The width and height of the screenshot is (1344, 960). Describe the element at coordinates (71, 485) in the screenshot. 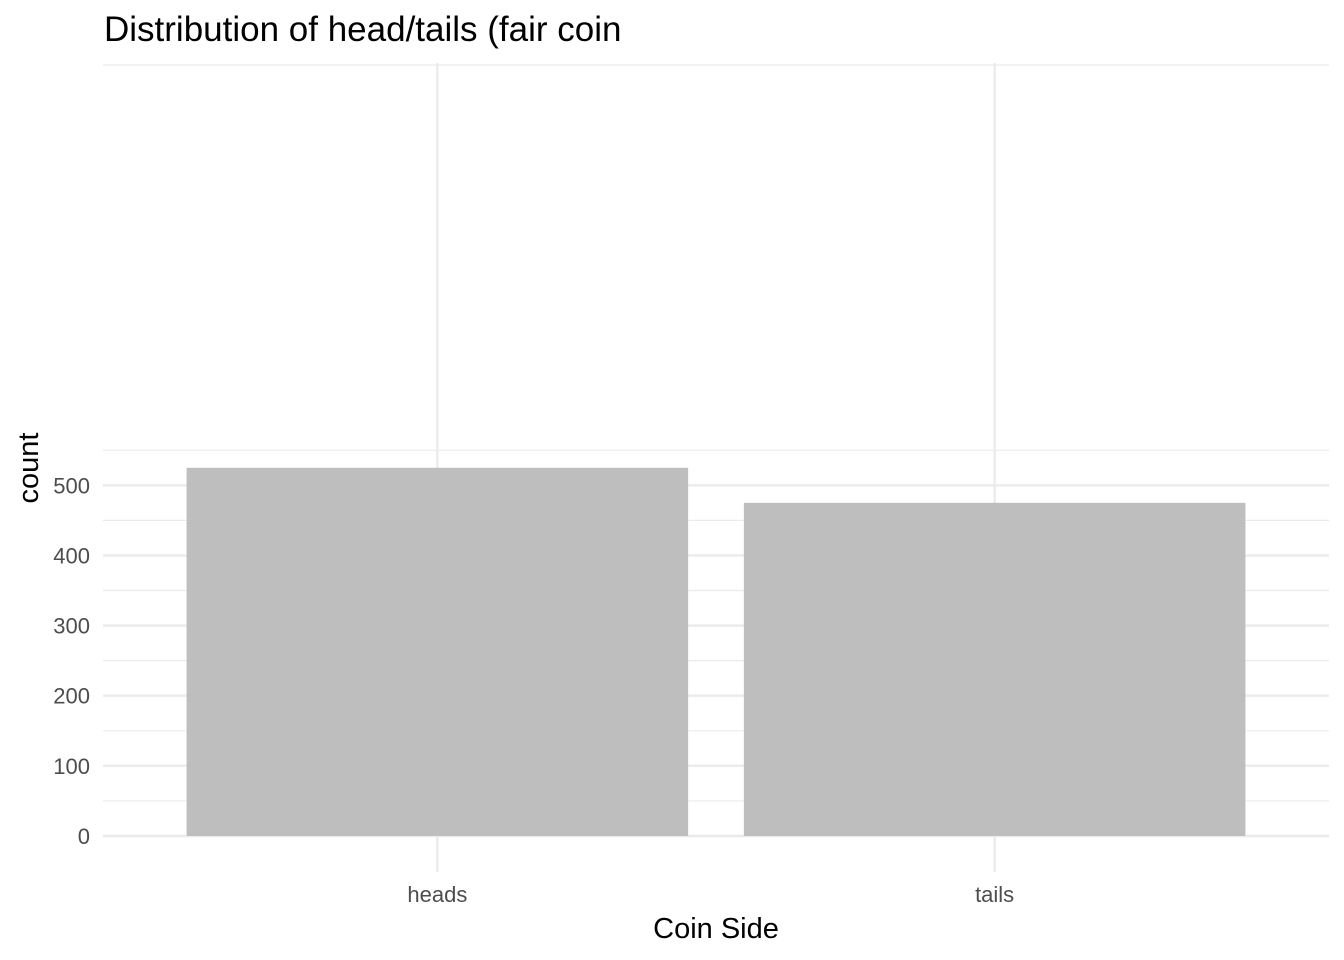

I see `y-tick-label: 500` at that location.